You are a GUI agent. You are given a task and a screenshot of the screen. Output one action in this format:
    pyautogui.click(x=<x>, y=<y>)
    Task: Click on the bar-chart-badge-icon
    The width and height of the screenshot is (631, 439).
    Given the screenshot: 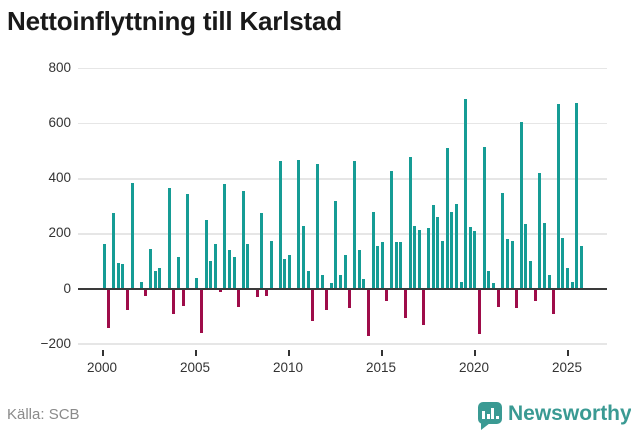 What is the action you would take?
    pyautogui.click(x=490, y=413)
    